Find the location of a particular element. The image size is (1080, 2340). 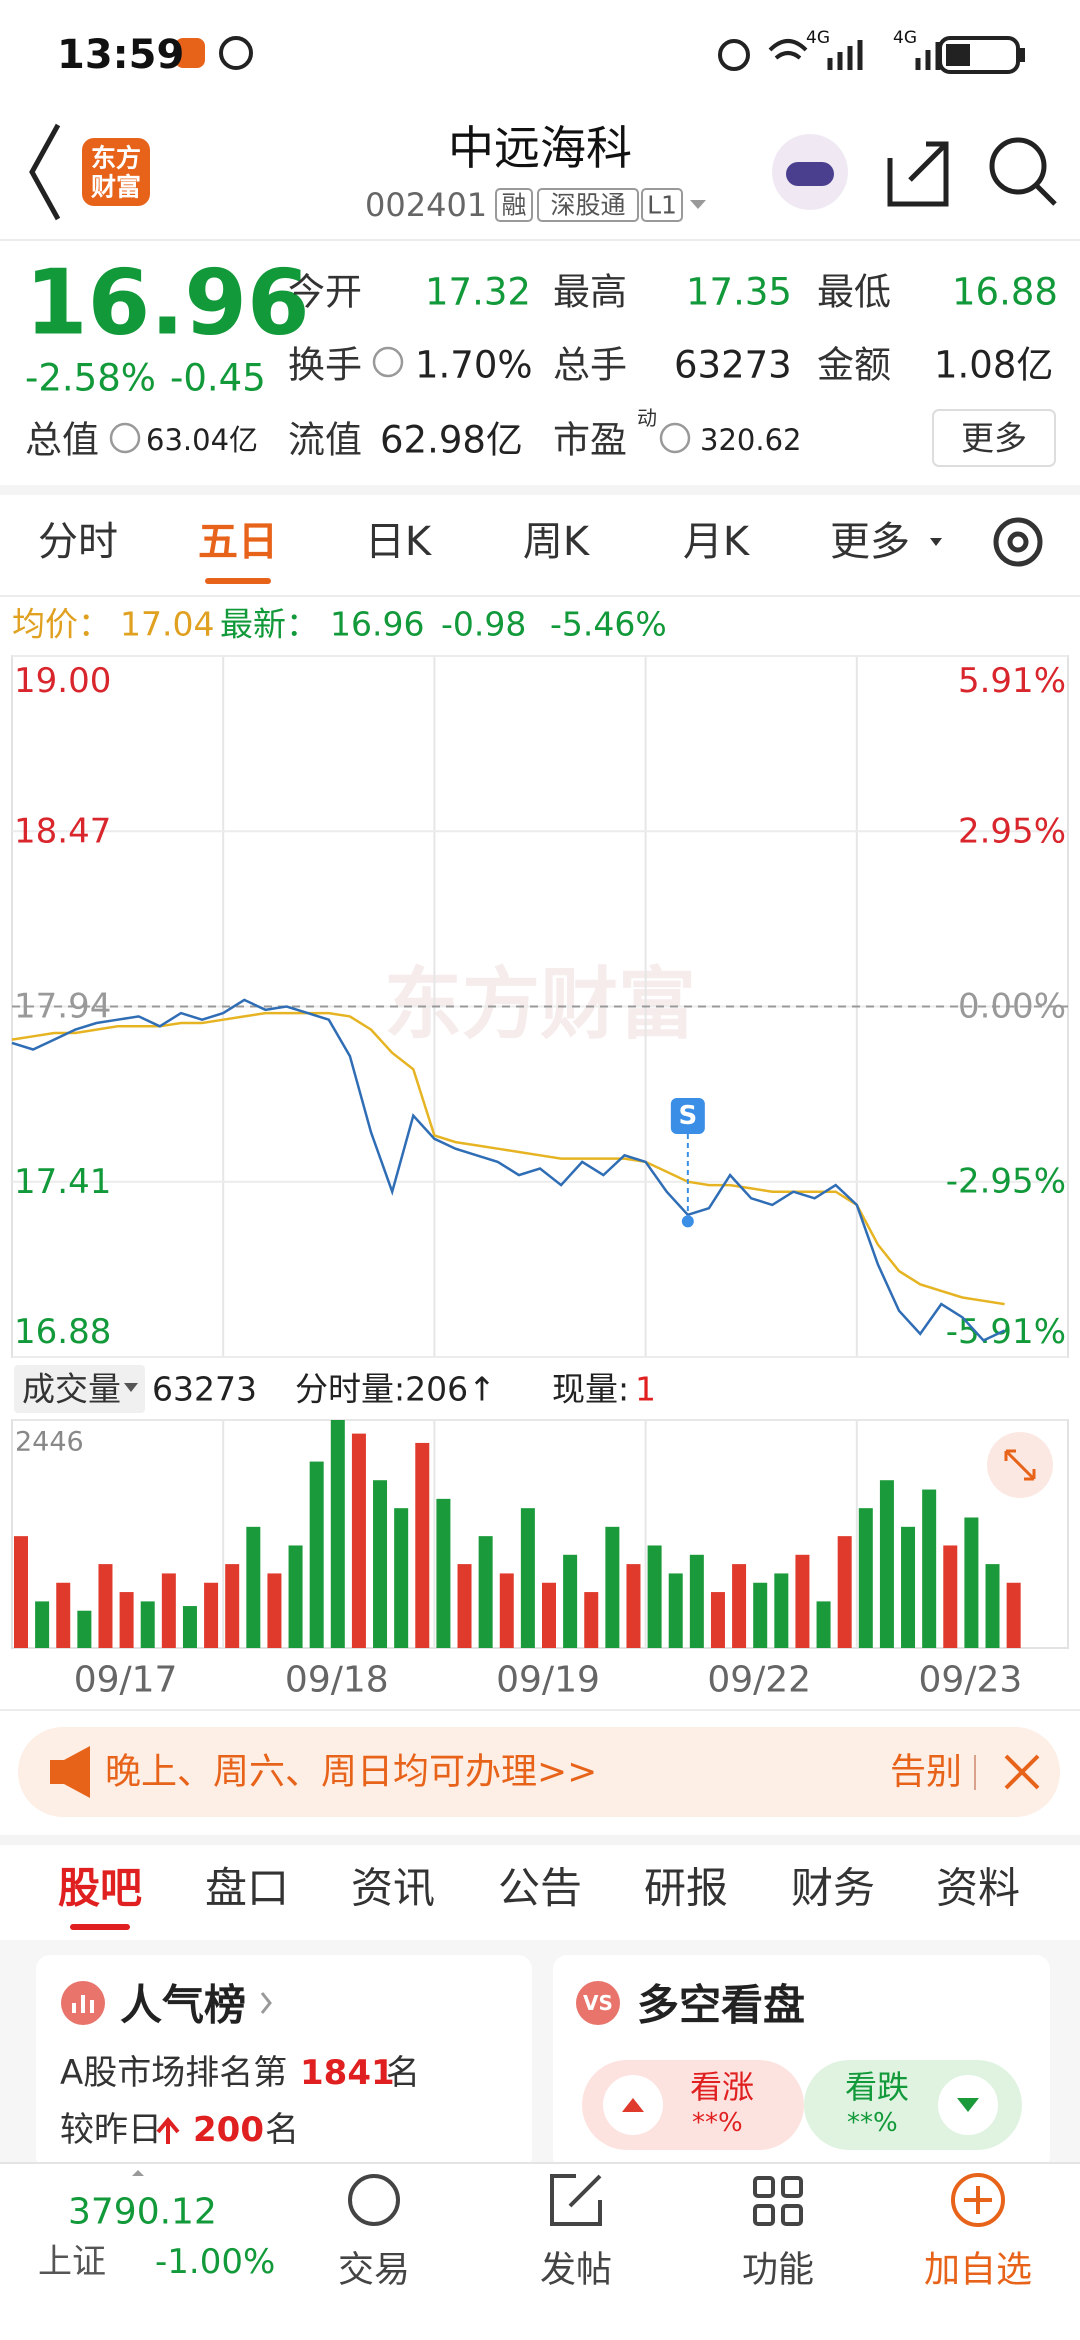

card-title: 人气榜 is located at coordinates (183, 2005).